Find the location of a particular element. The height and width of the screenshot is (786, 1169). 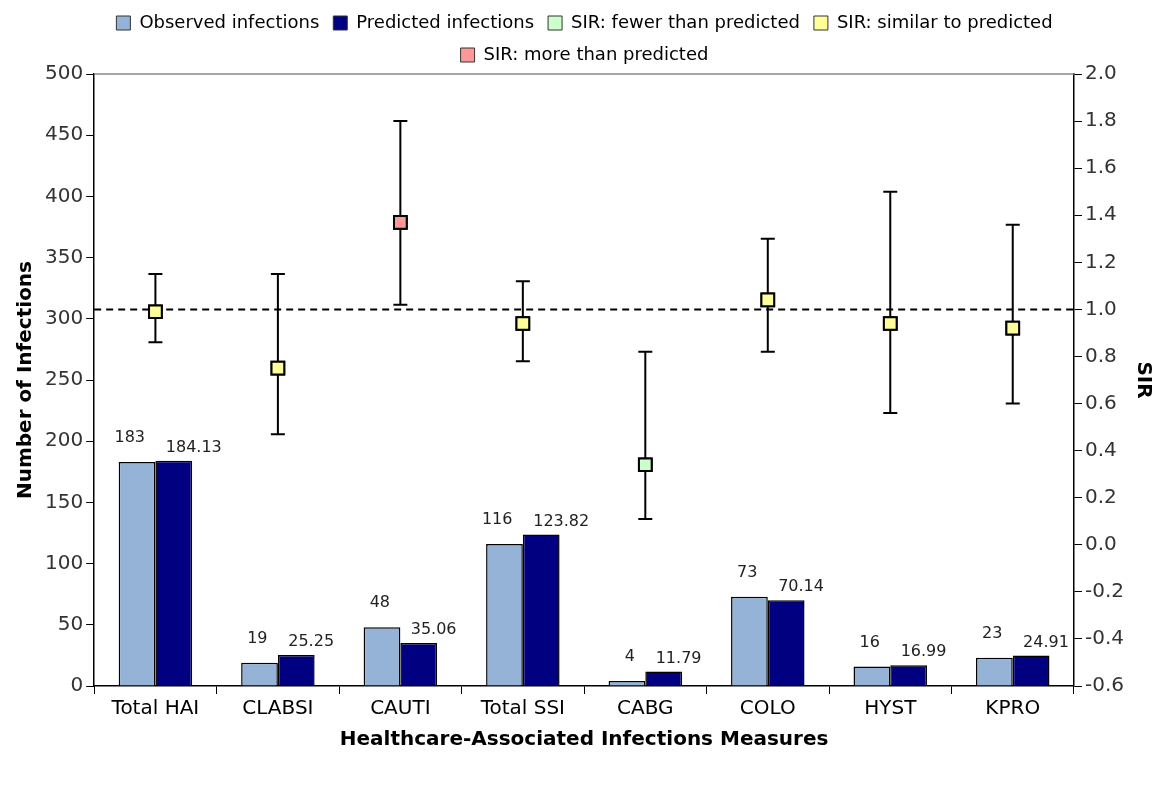

data-label: 16.99 is located at coordinates (923, 651).